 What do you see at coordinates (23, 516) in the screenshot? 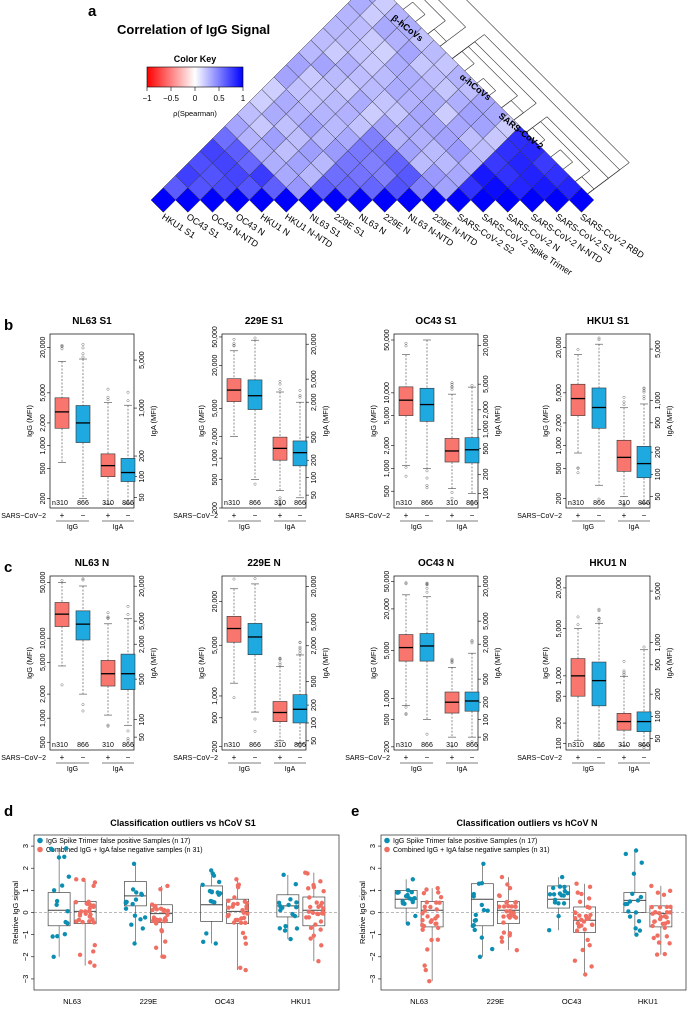
I see `sars-cov-2-label: SARS−CoV−2` at bounding box center [23, 516].